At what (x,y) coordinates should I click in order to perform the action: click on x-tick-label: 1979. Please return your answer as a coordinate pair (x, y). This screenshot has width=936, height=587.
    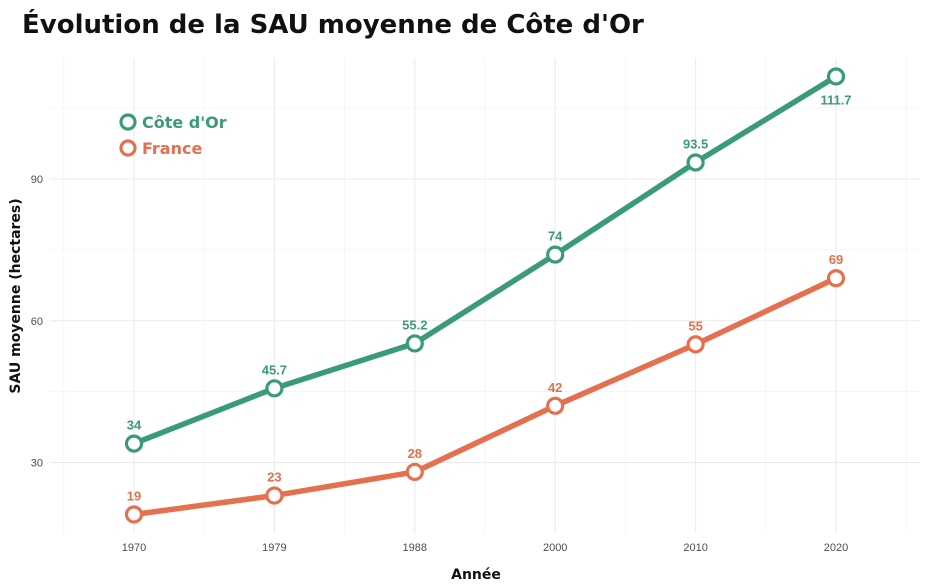
    Looking at the image, I should click on (274, 548).